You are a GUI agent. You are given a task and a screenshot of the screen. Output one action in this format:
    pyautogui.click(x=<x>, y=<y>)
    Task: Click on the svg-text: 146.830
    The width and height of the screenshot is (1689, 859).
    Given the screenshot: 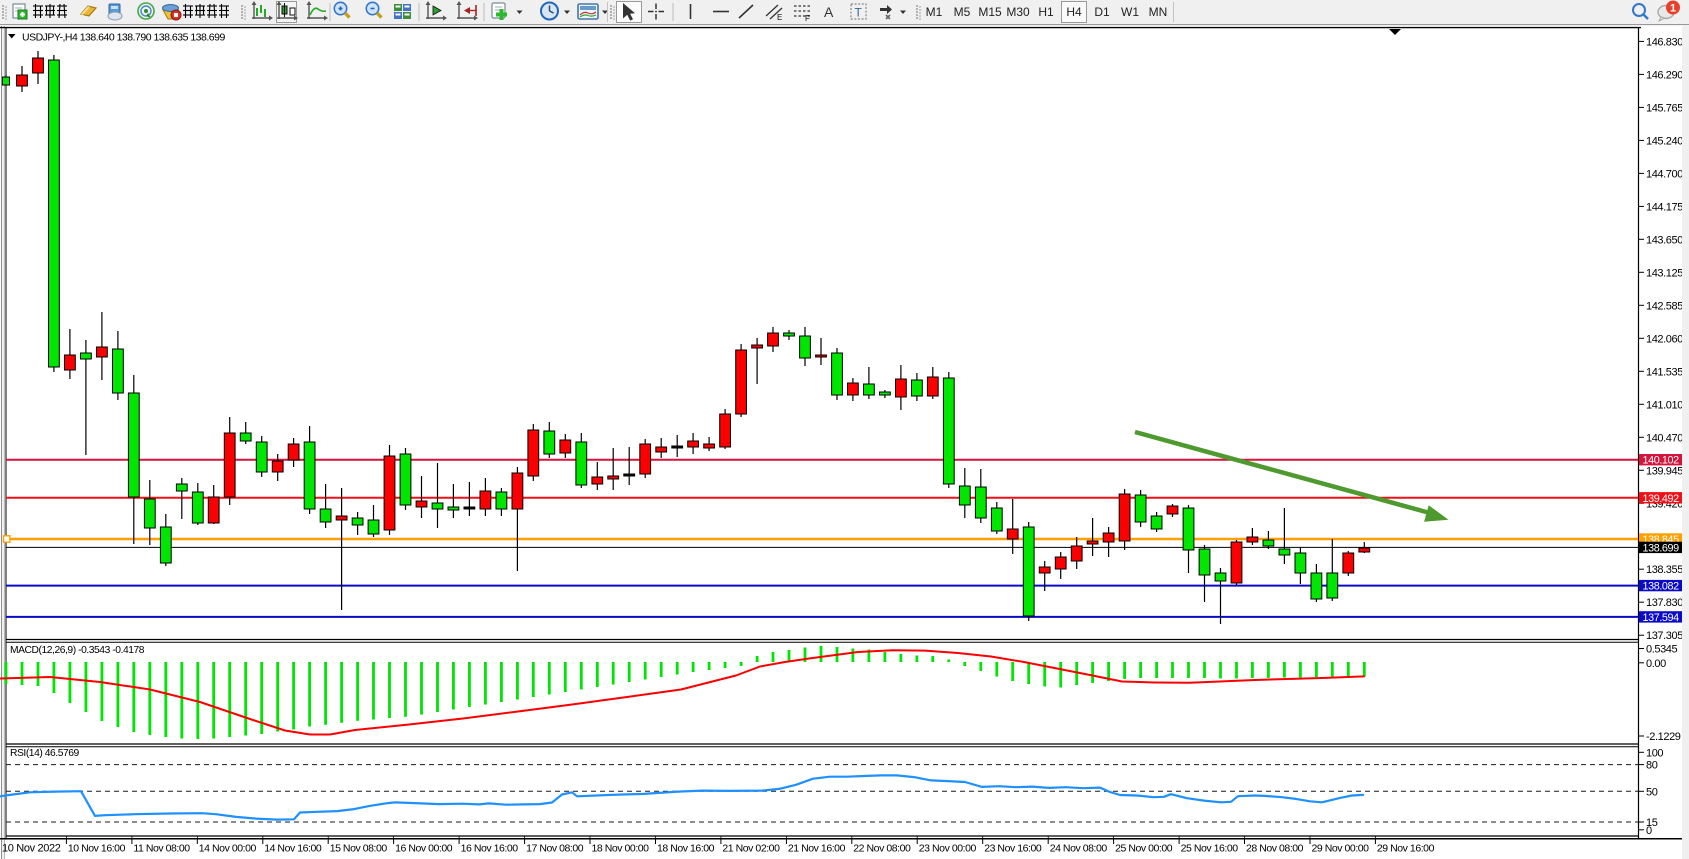 What is the action you would take?
    pyautogui.click(x=1664, y=42)
    